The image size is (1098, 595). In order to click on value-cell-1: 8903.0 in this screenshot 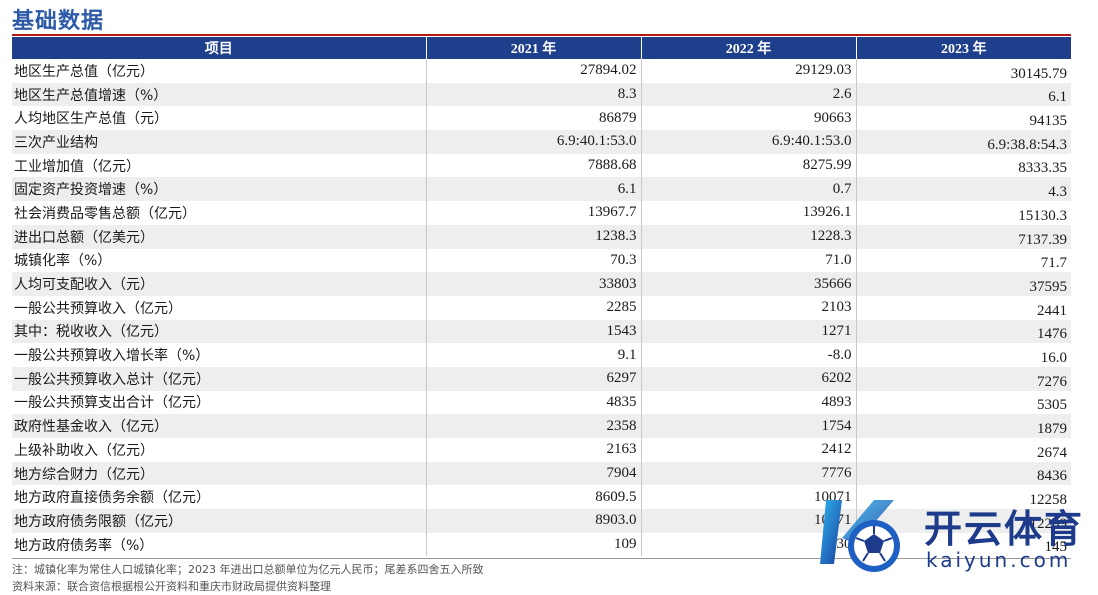, I will do `click(534, 521)`.